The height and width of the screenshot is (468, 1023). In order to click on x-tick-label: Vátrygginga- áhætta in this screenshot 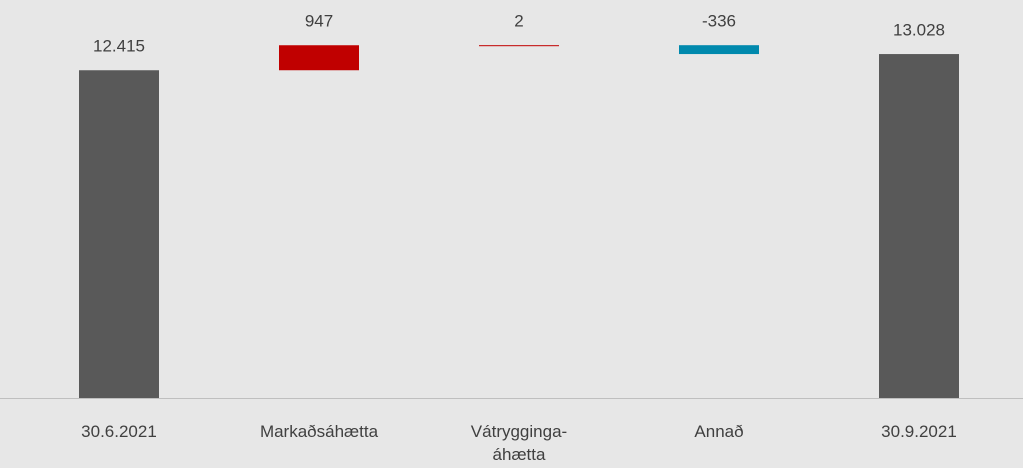, I will do `click(519, 443)`.